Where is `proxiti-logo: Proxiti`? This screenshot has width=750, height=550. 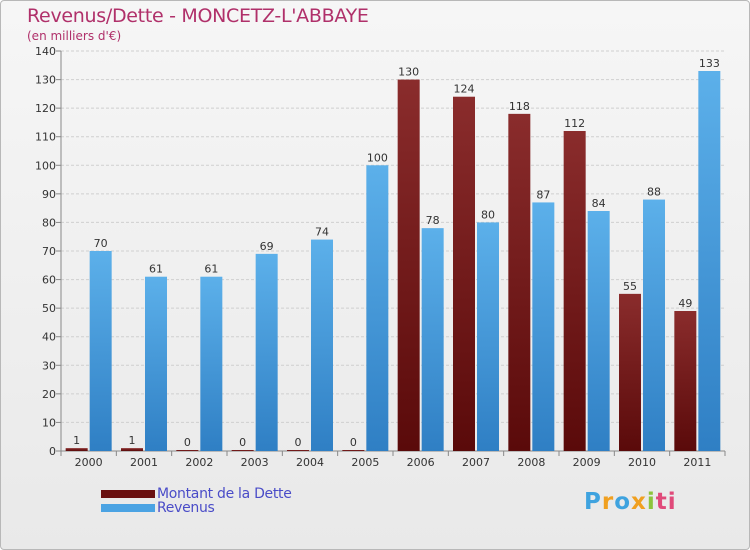 proxiti-logo: Proxiti is located at coordinates (630, 502).